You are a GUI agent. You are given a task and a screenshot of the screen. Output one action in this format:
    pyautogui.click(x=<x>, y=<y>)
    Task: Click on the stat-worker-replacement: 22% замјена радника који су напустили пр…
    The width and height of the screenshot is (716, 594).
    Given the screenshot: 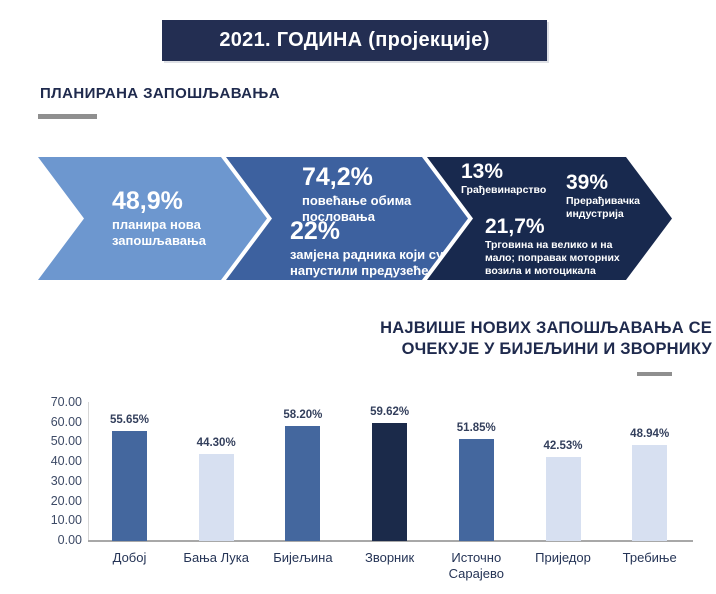 What is the action you would take?
    pyautogui.click(x=379, y=248)
    